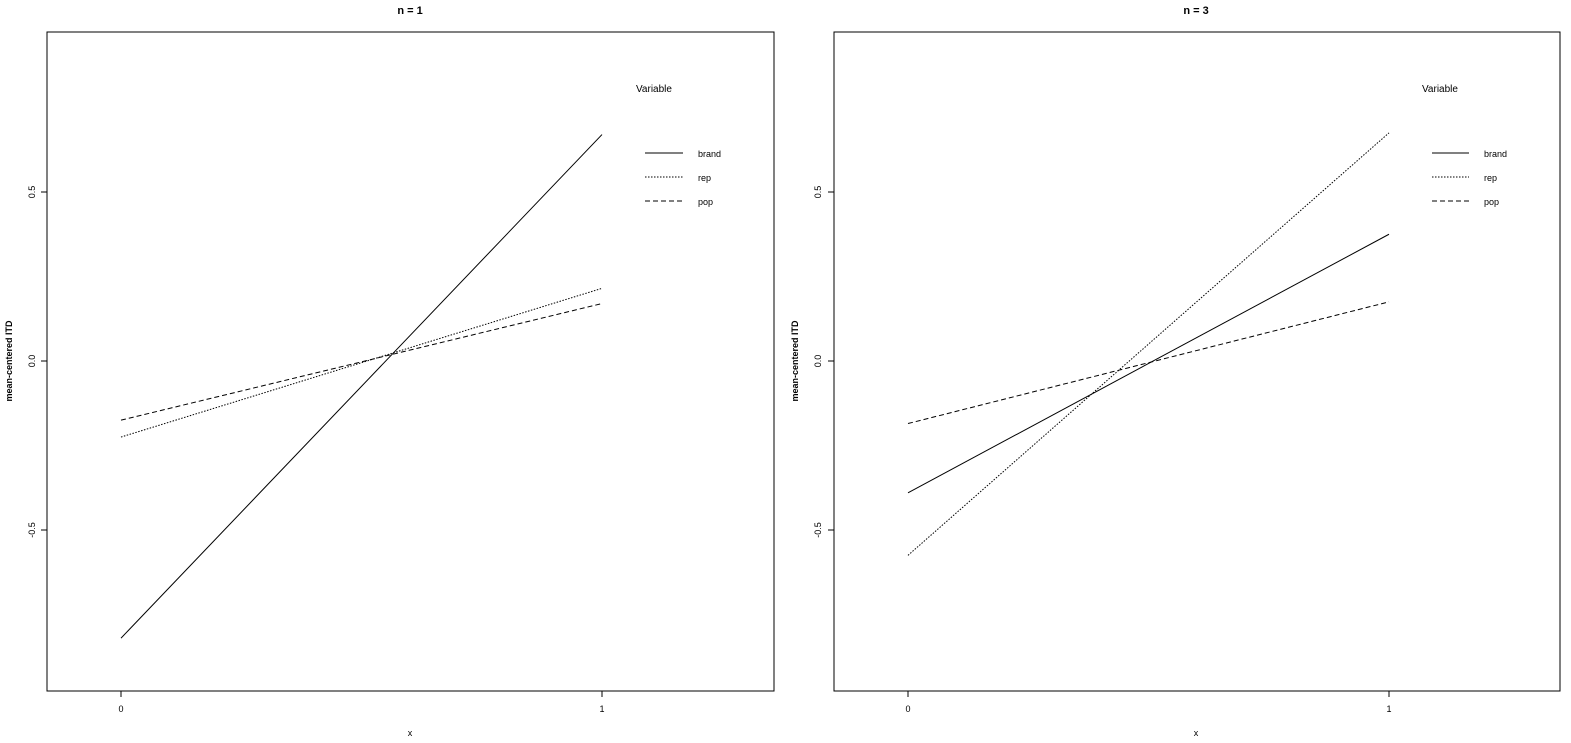  I want to click on panel-2-y-ticks: -0.5 0.0 0.5, so click(823, 362).